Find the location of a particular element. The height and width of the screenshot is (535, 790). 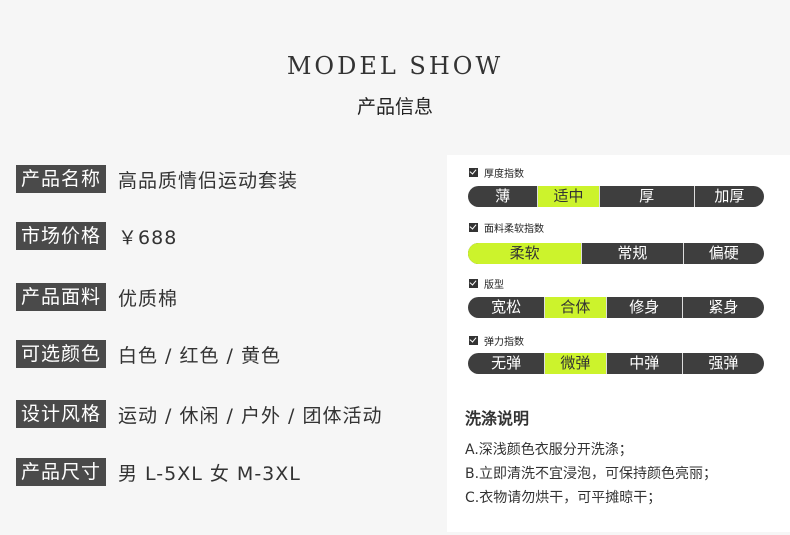

elasticity-scale: 无弹 微弹 中弹 强弹 is located at coordinates (616, 363).